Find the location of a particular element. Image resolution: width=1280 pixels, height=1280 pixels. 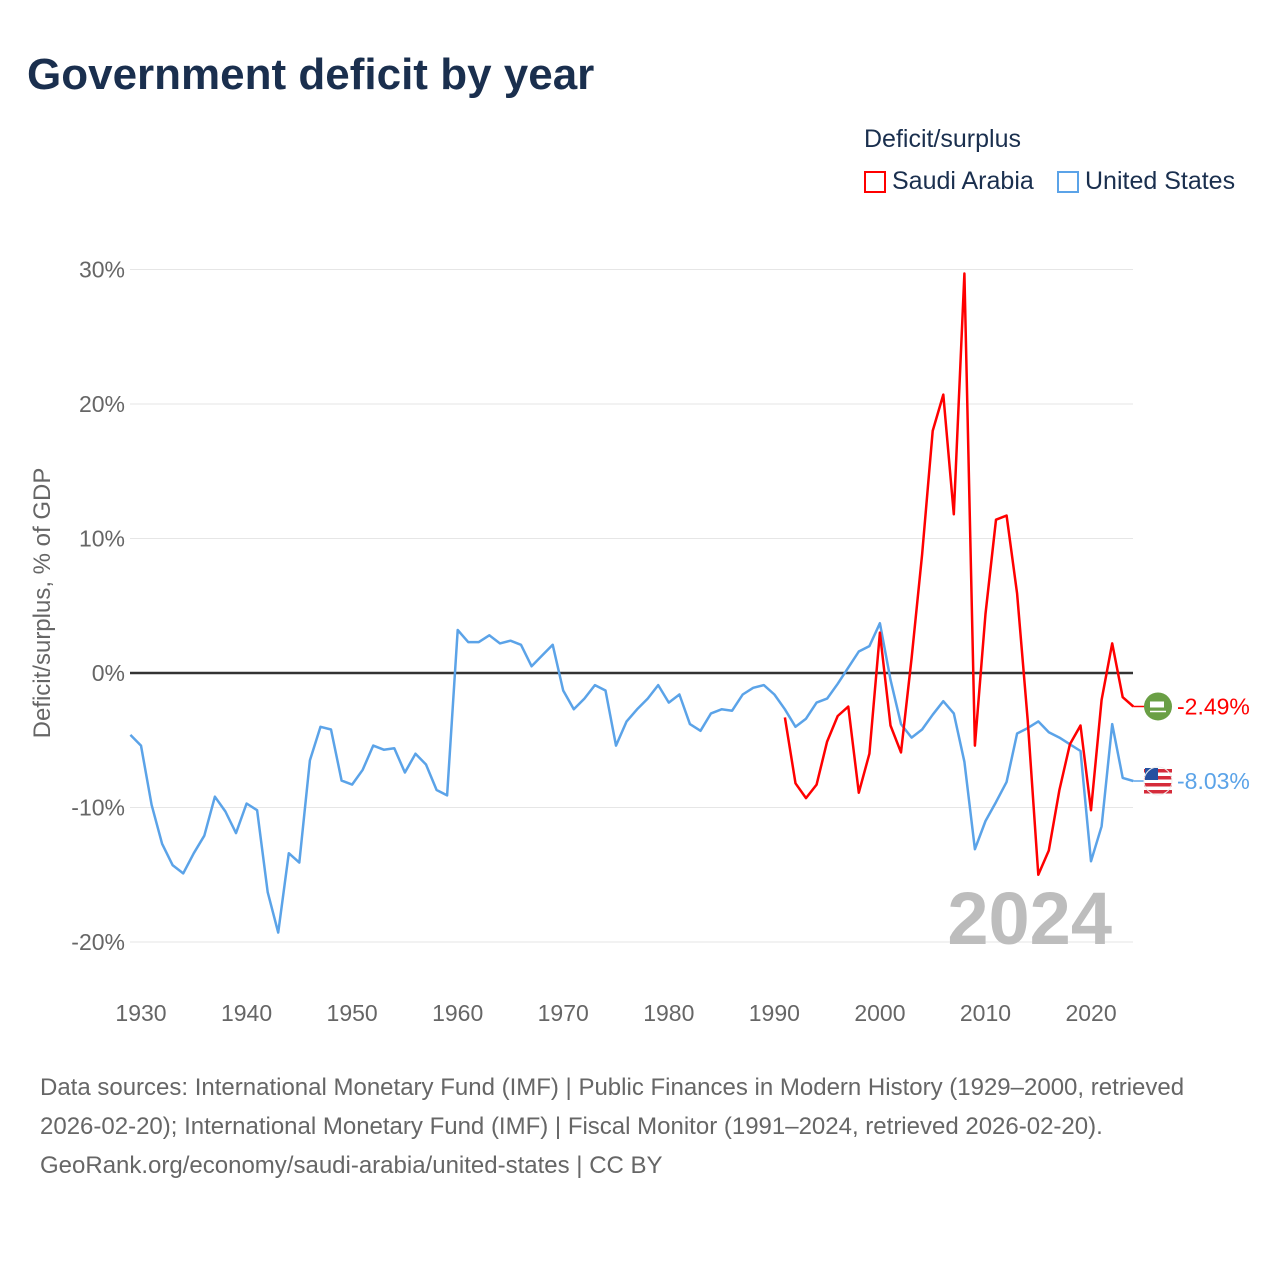

y-tick-label: -10% is located at coordinates (98, 808).